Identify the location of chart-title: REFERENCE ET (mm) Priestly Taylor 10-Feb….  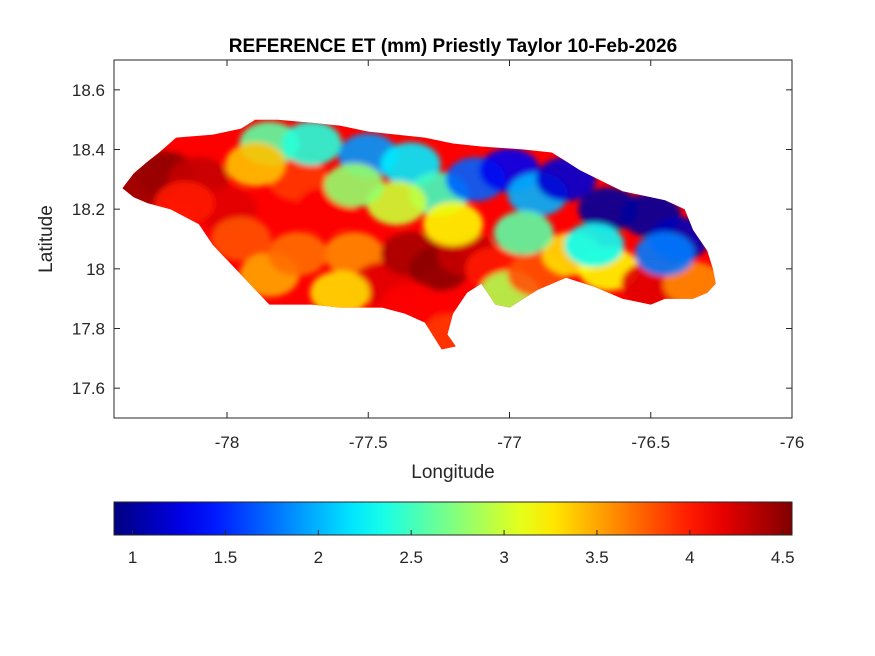
(453, 46).